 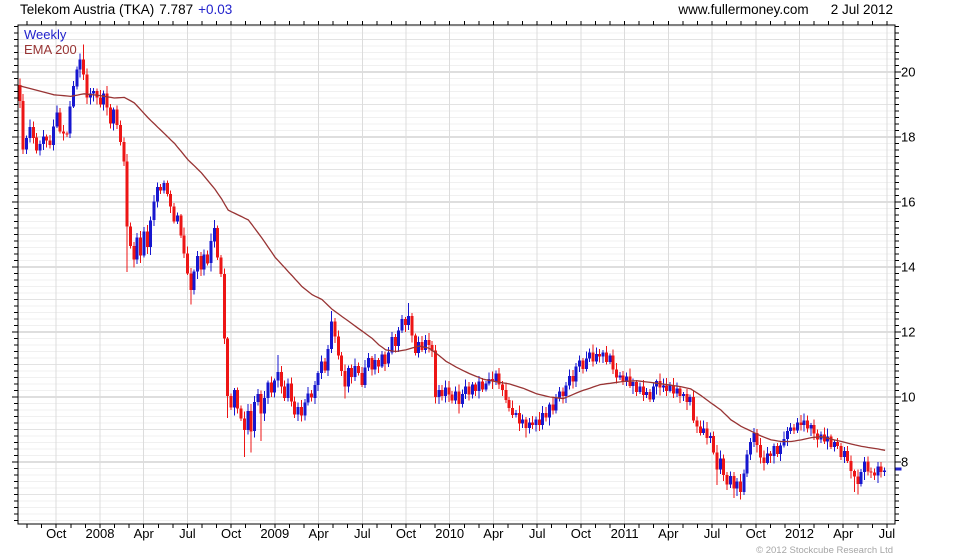 I want to click on instrument-header: Telekom Austria (TKA) 7.787 +0.03, so click(x=126, y=9).